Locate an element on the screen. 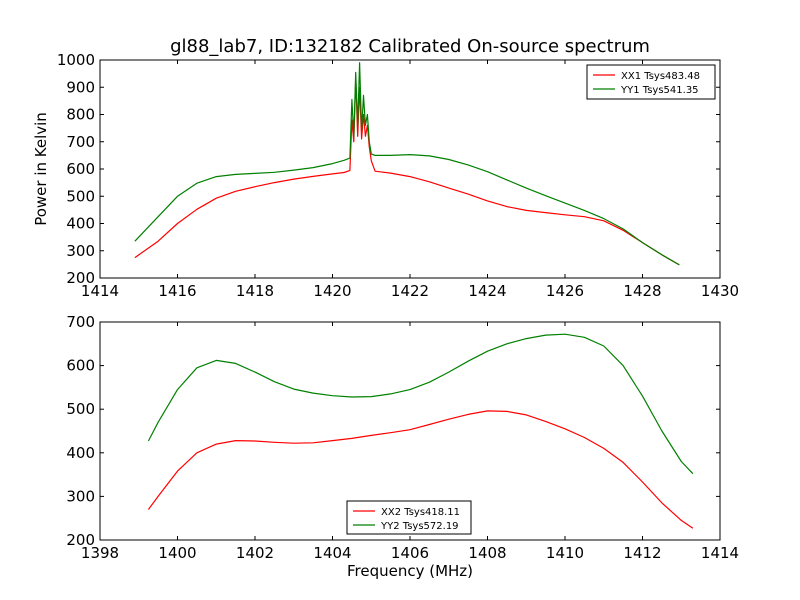 The width and height of the screenshot is (800, 600). y-tick-label: 800 is located at coordinates (80, 115).